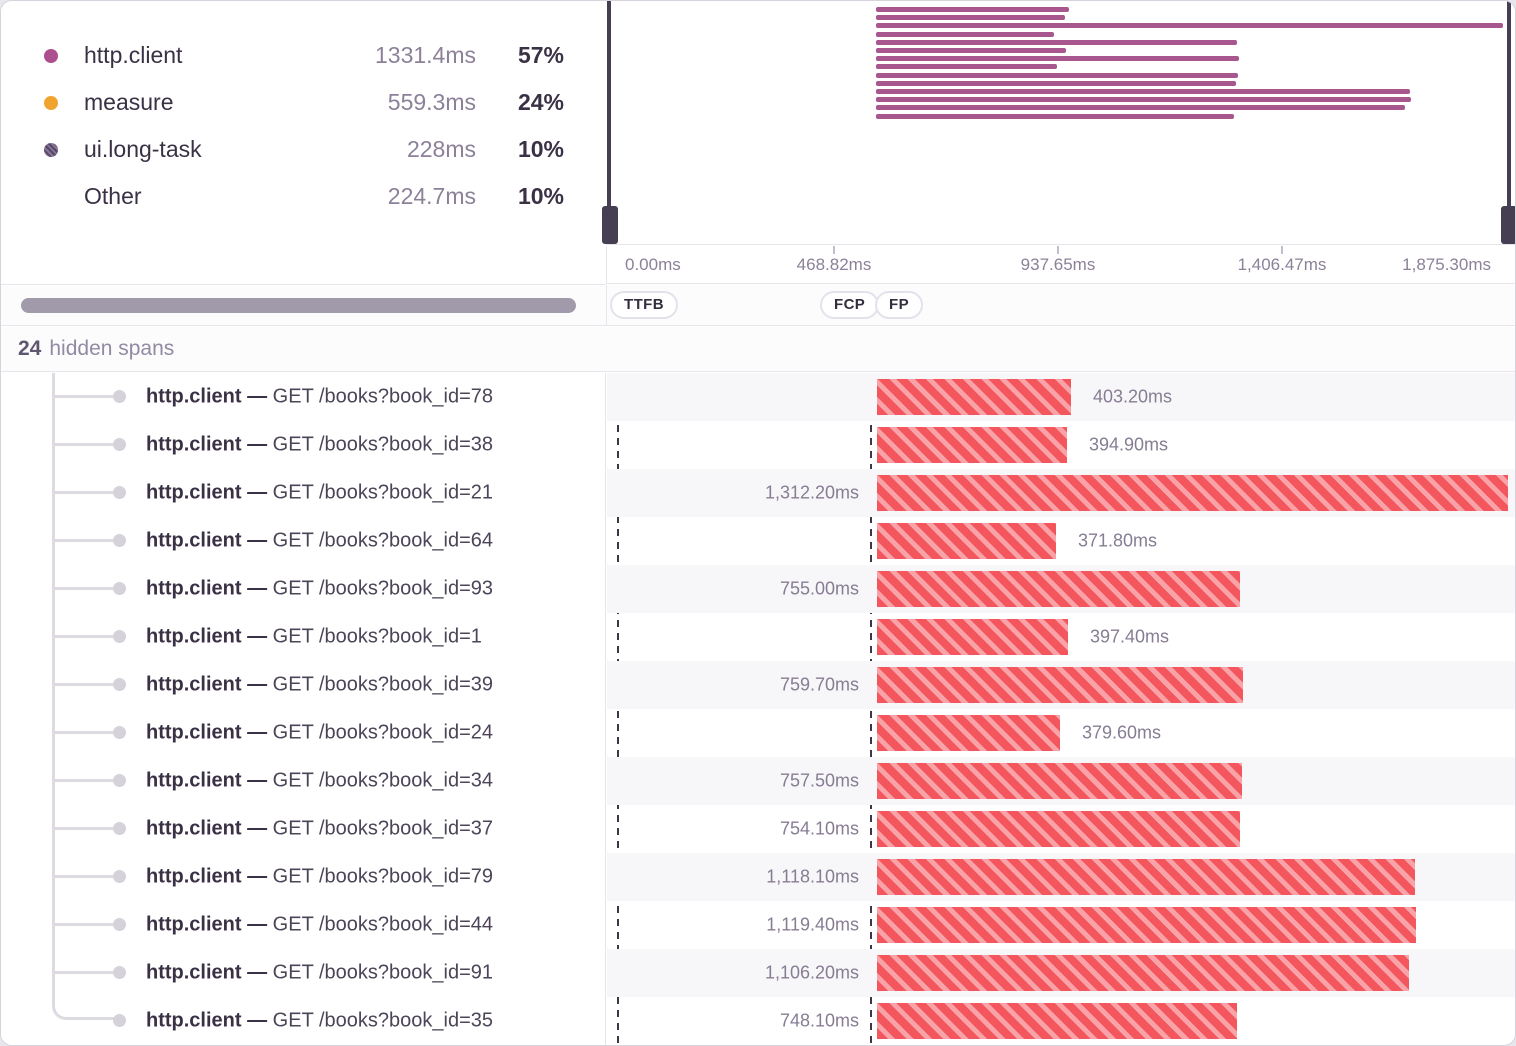  Describe the element at coordinates (298, 305) in the screenshot. I see `span-list-scrollbar-thumb` at that location.